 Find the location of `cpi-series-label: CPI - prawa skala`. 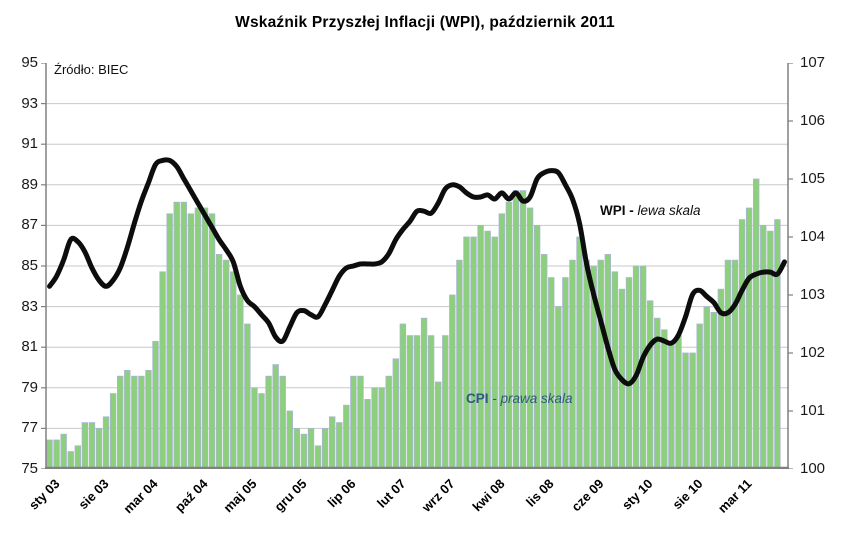

cpi-series-label: CPI - prawa skala is located at coordinates (519, 398).